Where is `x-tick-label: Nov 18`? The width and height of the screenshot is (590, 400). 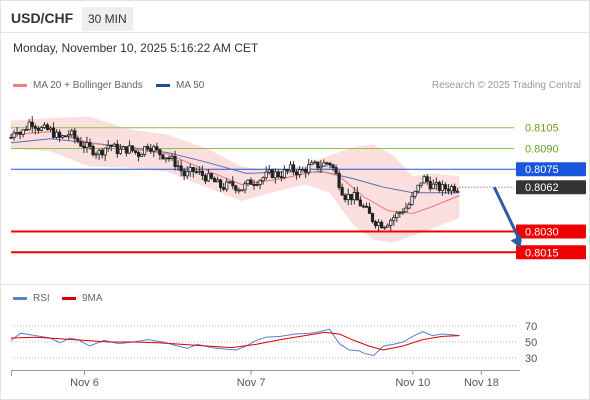 x-tick-label: Nov 18 is located at coordinates (481, 383).